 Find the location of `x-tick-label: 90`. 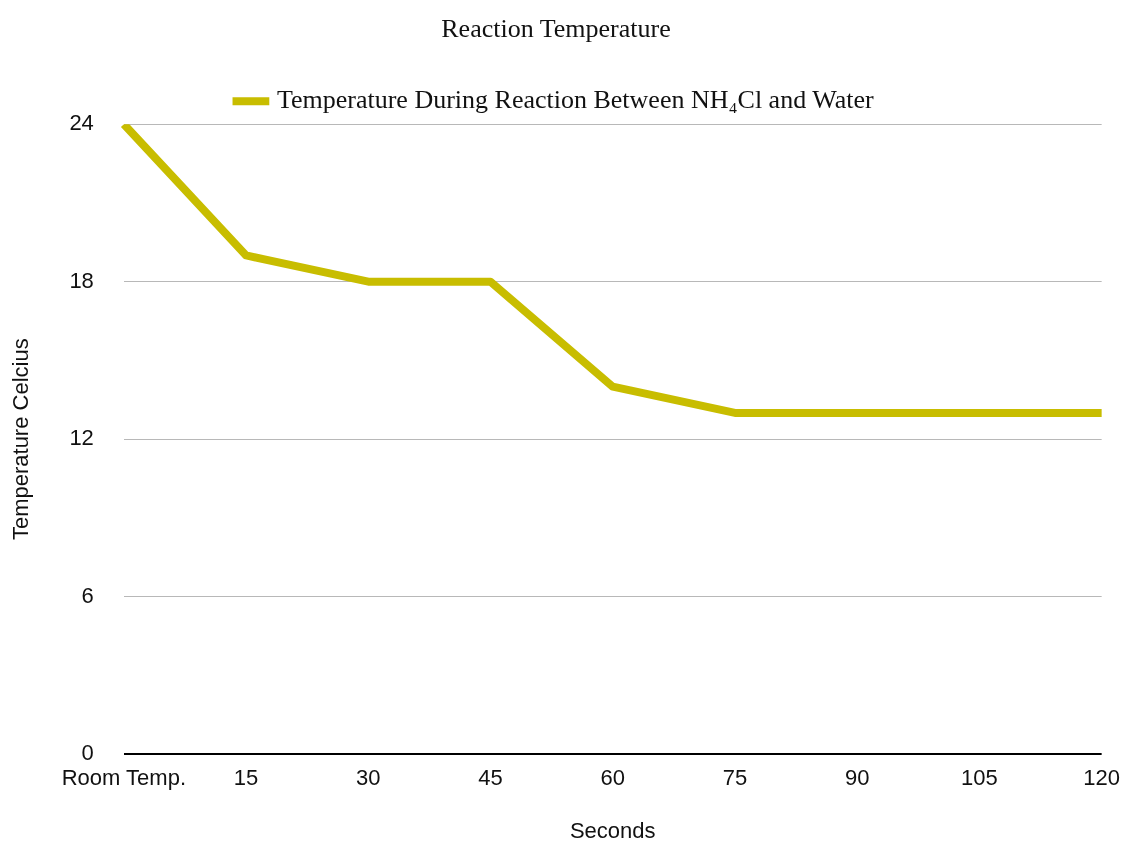

x-tick-label: 90 is located at coordinates (857, 778).